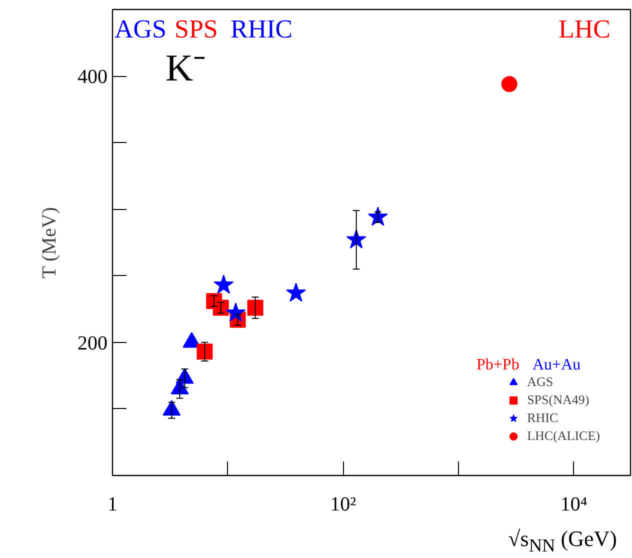 The height and width of the screenshot is (558, 632). Describe the element at coordinates (556, 365) in the screenshot. I see `annotation: Au+Au` at that location.